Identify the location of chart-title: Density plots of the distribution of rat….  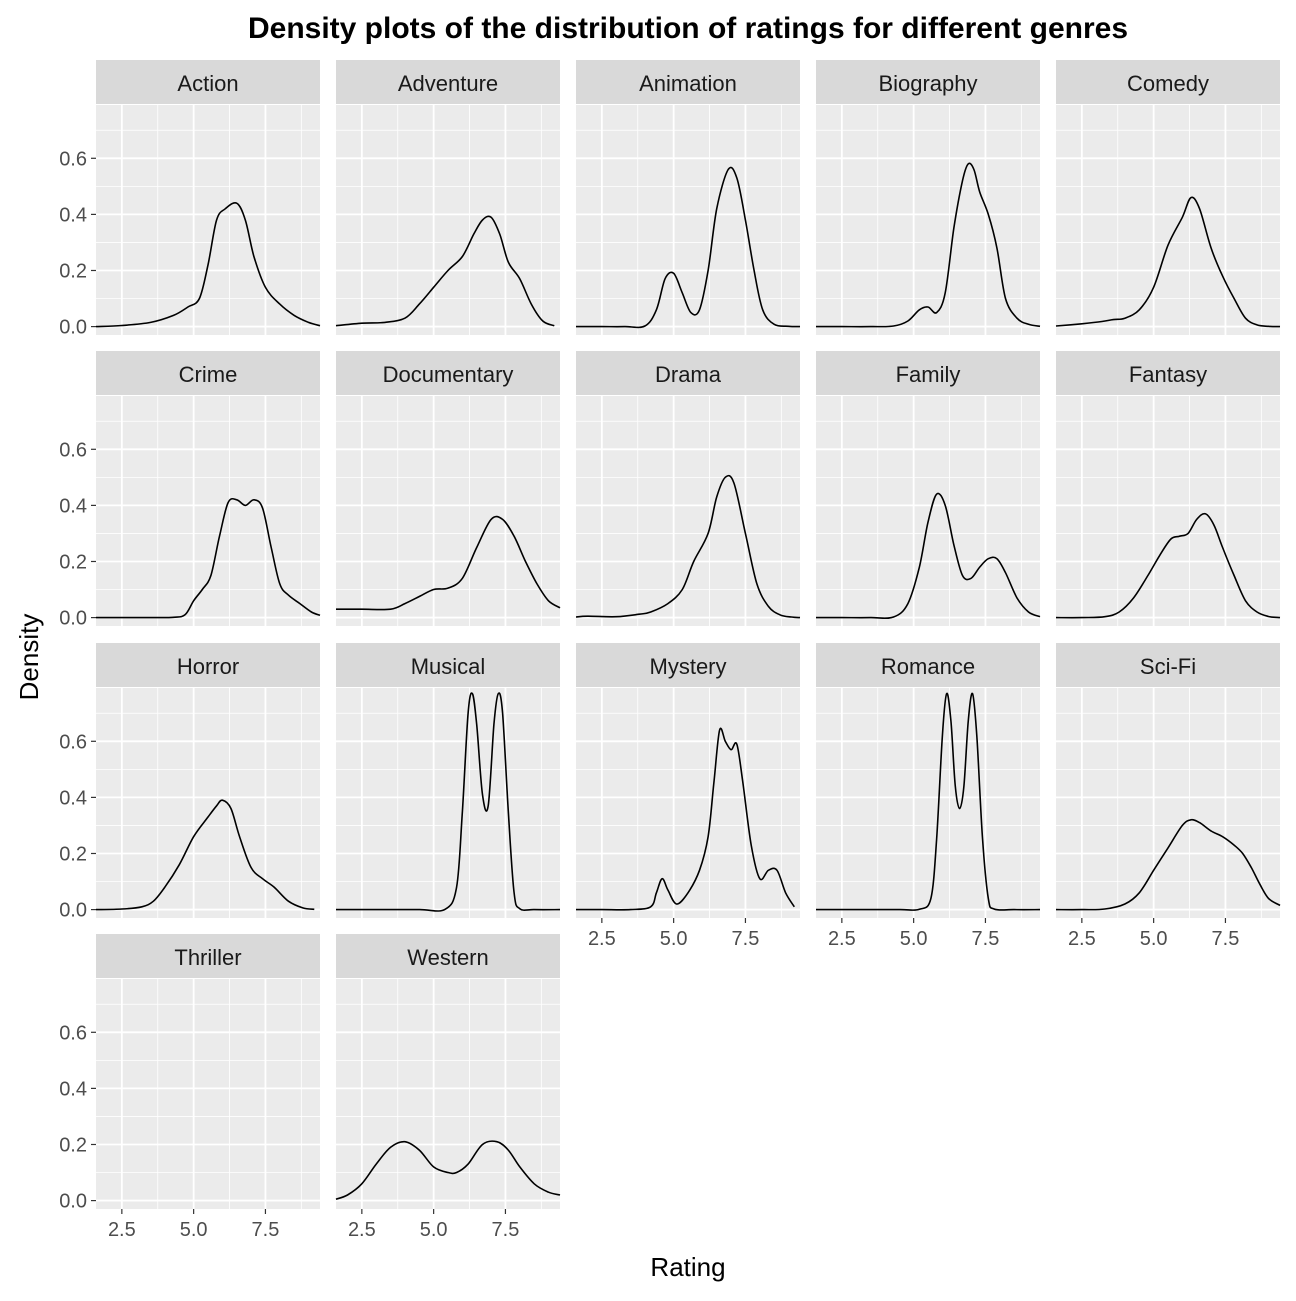
(688, 28).